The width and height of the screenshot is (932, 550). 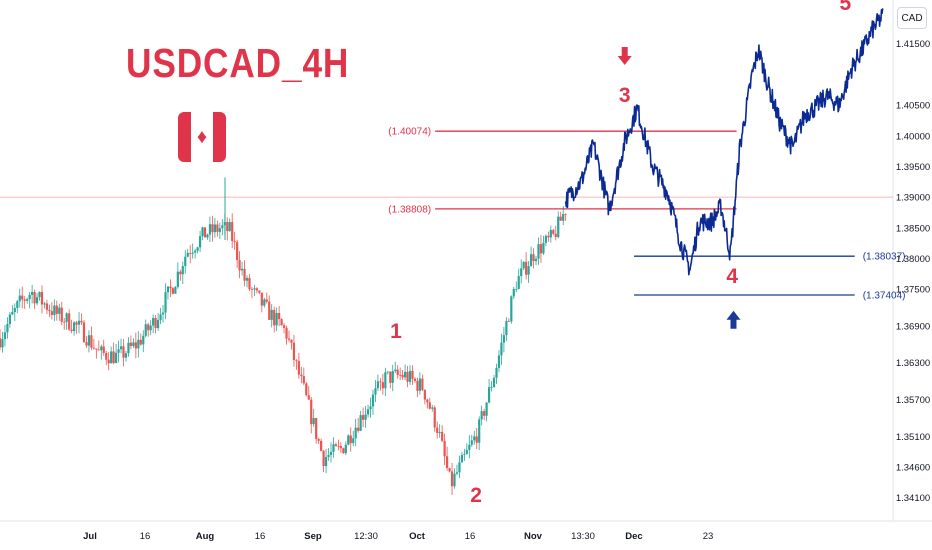 What do you see at coordinates (913, 363) in the screenshot?
I see `y-tick-label: 1.36300` at bounding box center [913, 363].